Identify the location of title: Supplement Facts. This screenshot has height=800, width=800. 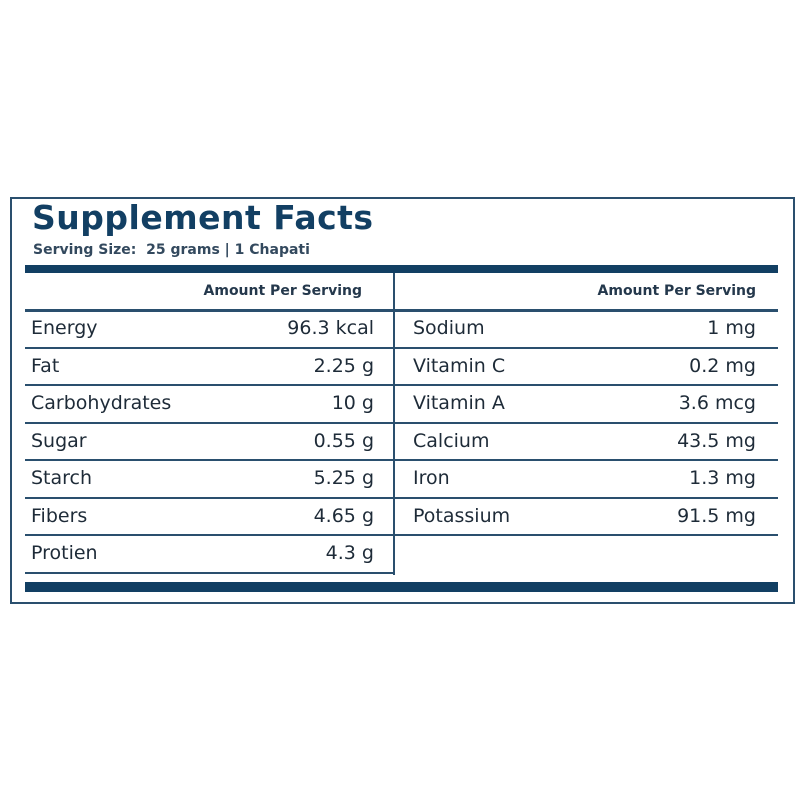
(203, 217).